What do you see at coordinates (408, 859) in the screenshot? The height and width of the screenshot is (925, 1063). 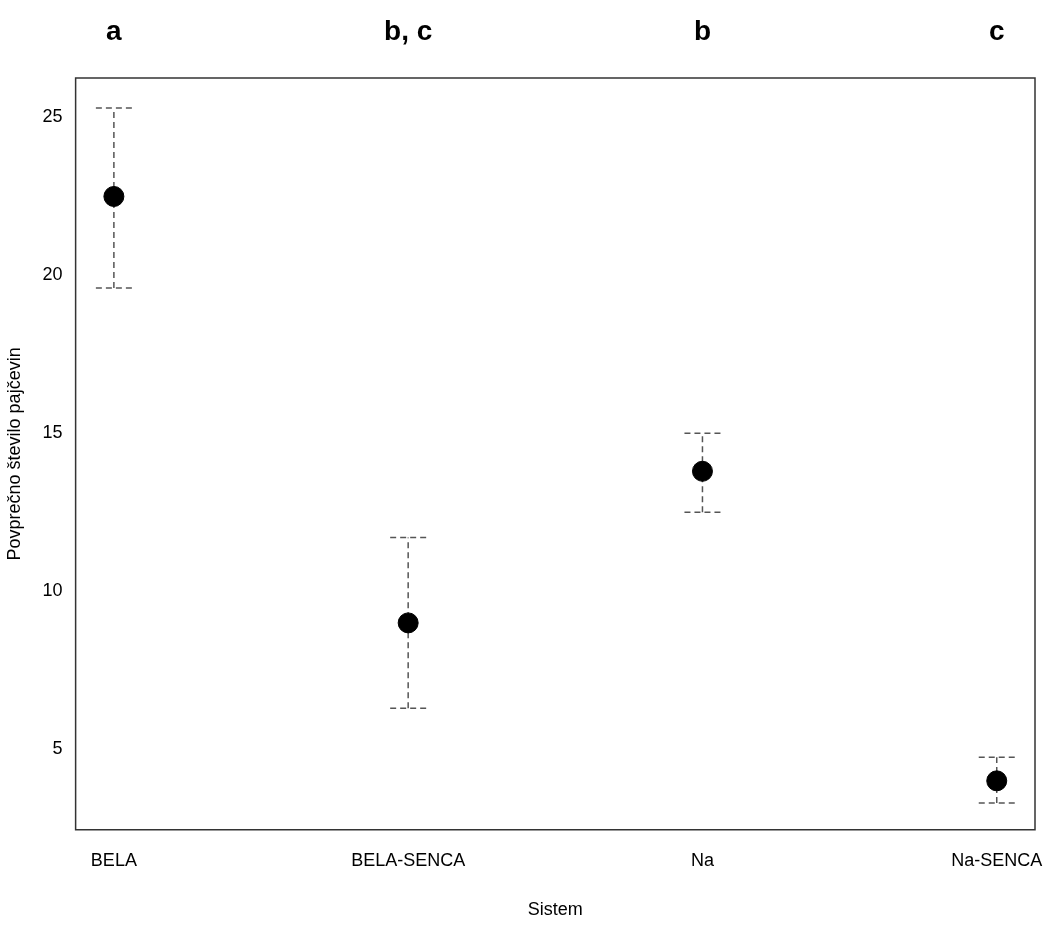 I see `x-tick-label: BELA-SENCA` at bounding box center [408, 859].